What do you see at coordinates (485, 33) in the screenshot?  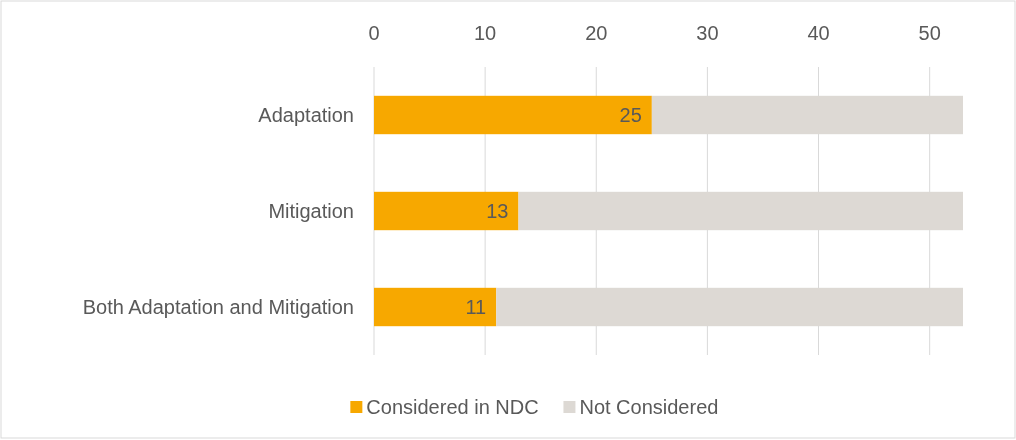 I see `x-tick-label: 10` at bounding box center [485, 33].